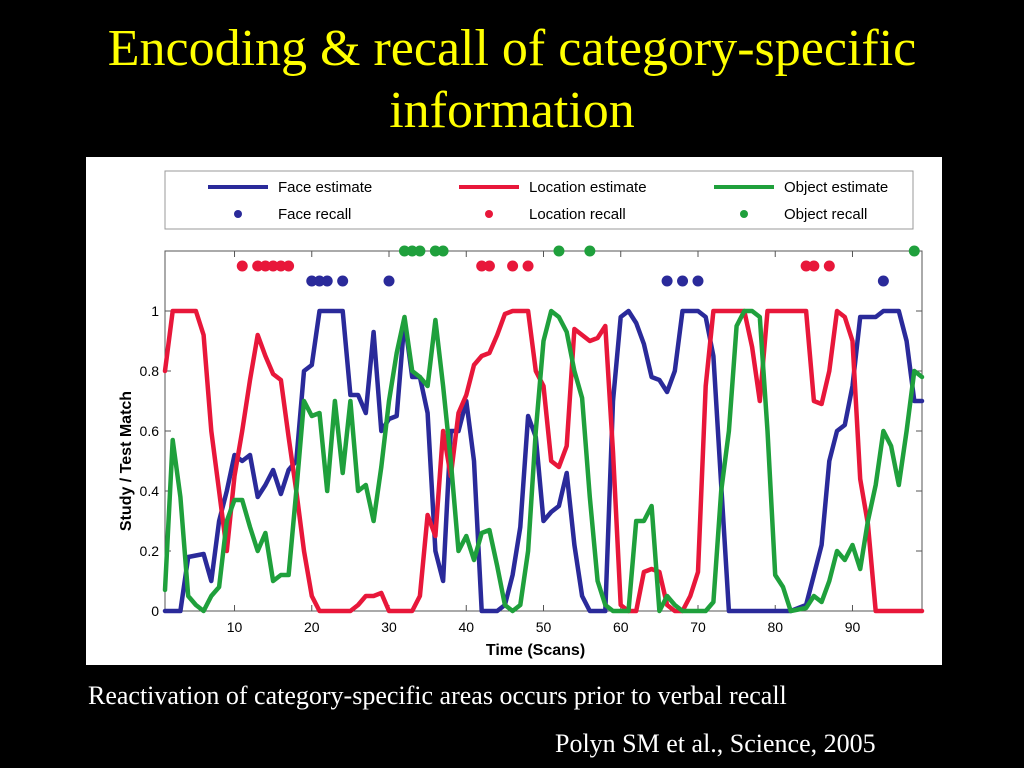  I want to click on x-tick-label: 60, so click(621, 627).